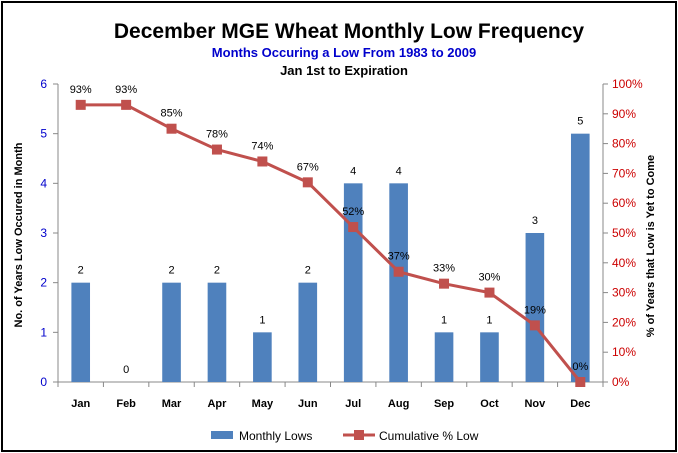 The height and width of the screenshot is (453, 678). What do you see at coordinates (43, 332) in the screenshot?
I see `y-tick-label: 1` at bounding box center [43, 332].